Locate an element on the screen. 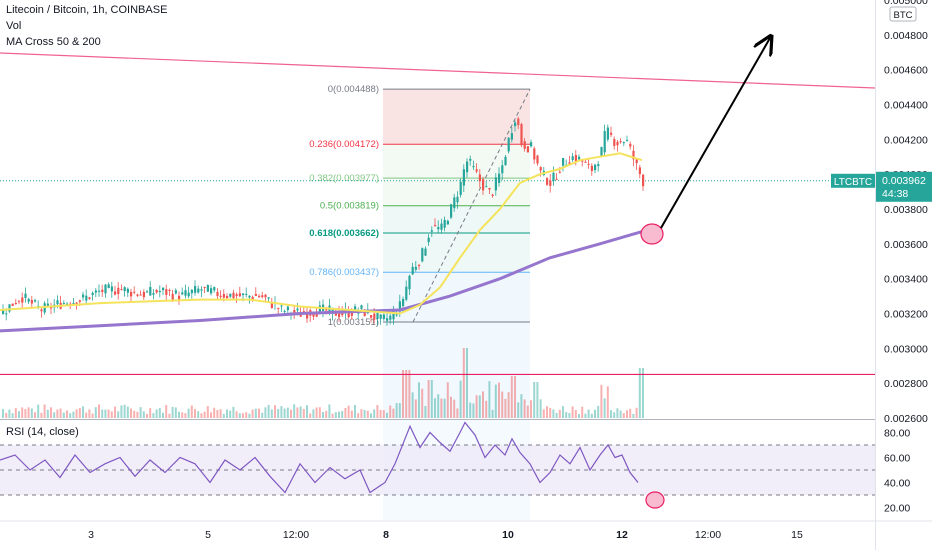 This screenshot has width=932, height=550. price-tick: 0.002800 is located at coordinates (906, 384).